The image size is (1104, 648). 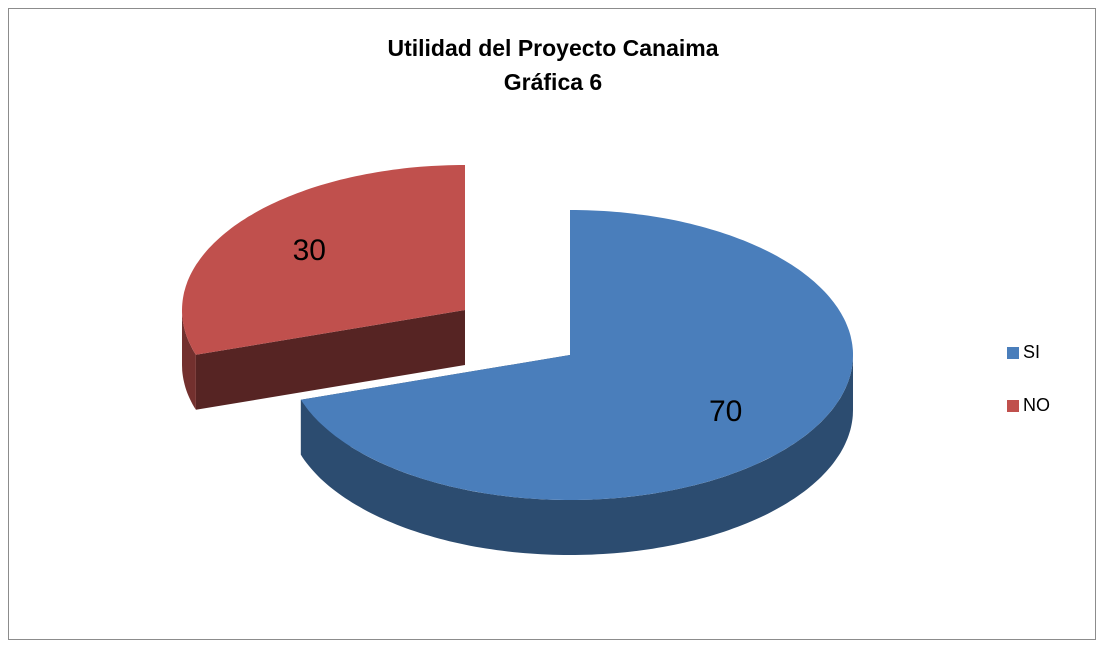 I want to click on slice-top, so click(x=323, y=260).